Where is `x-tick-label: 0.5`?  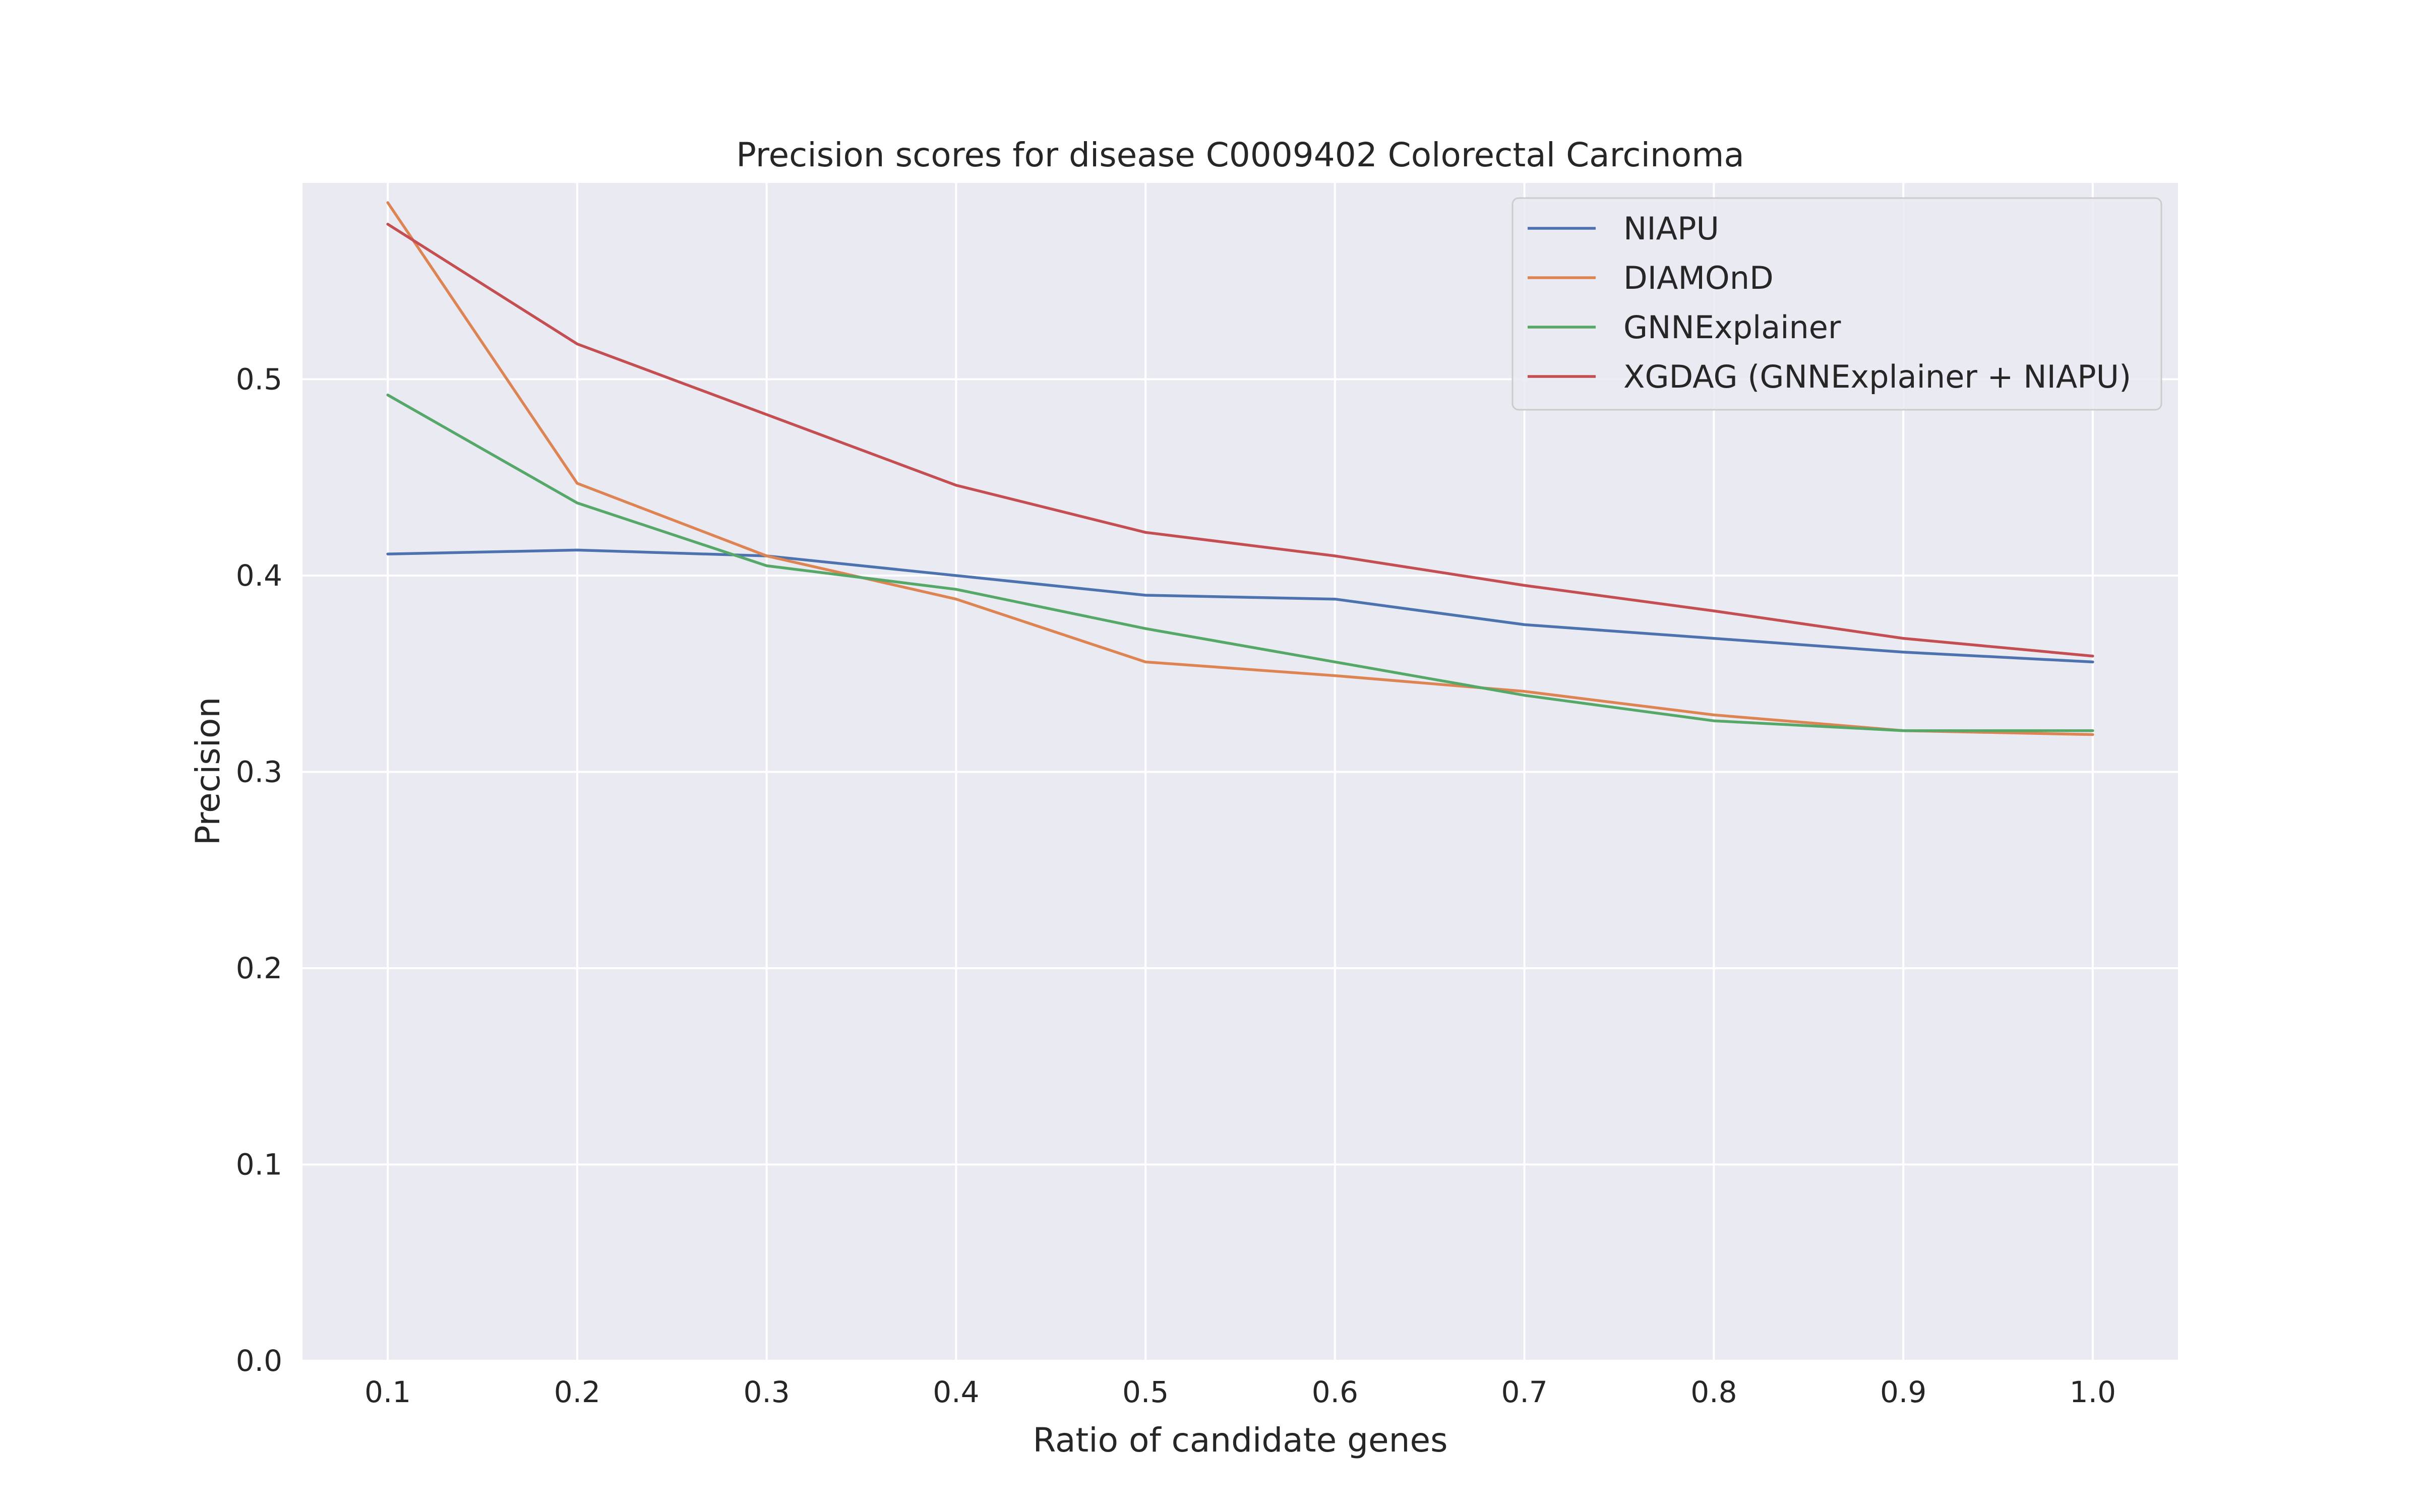
x-tick-label: 0.5 is located at coordinates (1145, 1392).